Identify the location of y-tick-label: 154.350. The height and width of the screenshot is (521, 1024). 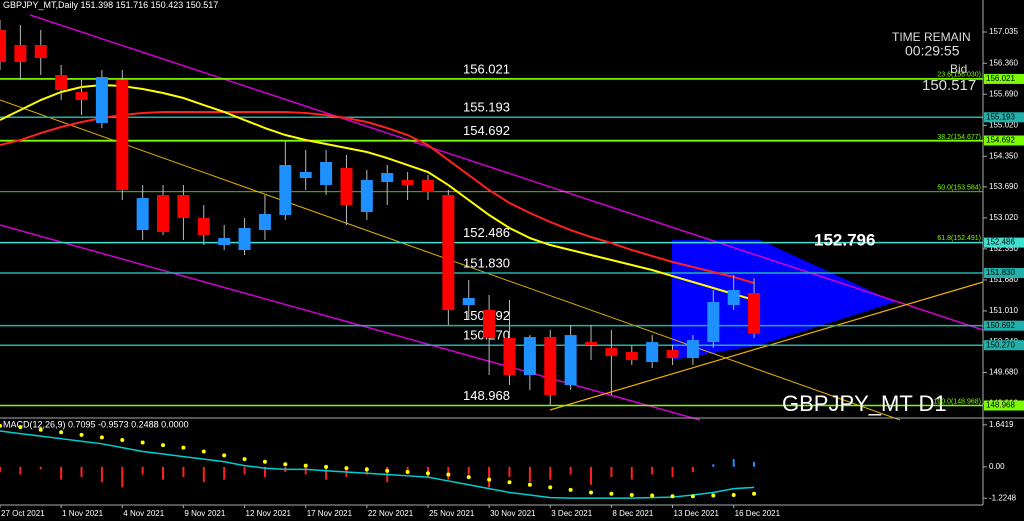
(1003, 155).